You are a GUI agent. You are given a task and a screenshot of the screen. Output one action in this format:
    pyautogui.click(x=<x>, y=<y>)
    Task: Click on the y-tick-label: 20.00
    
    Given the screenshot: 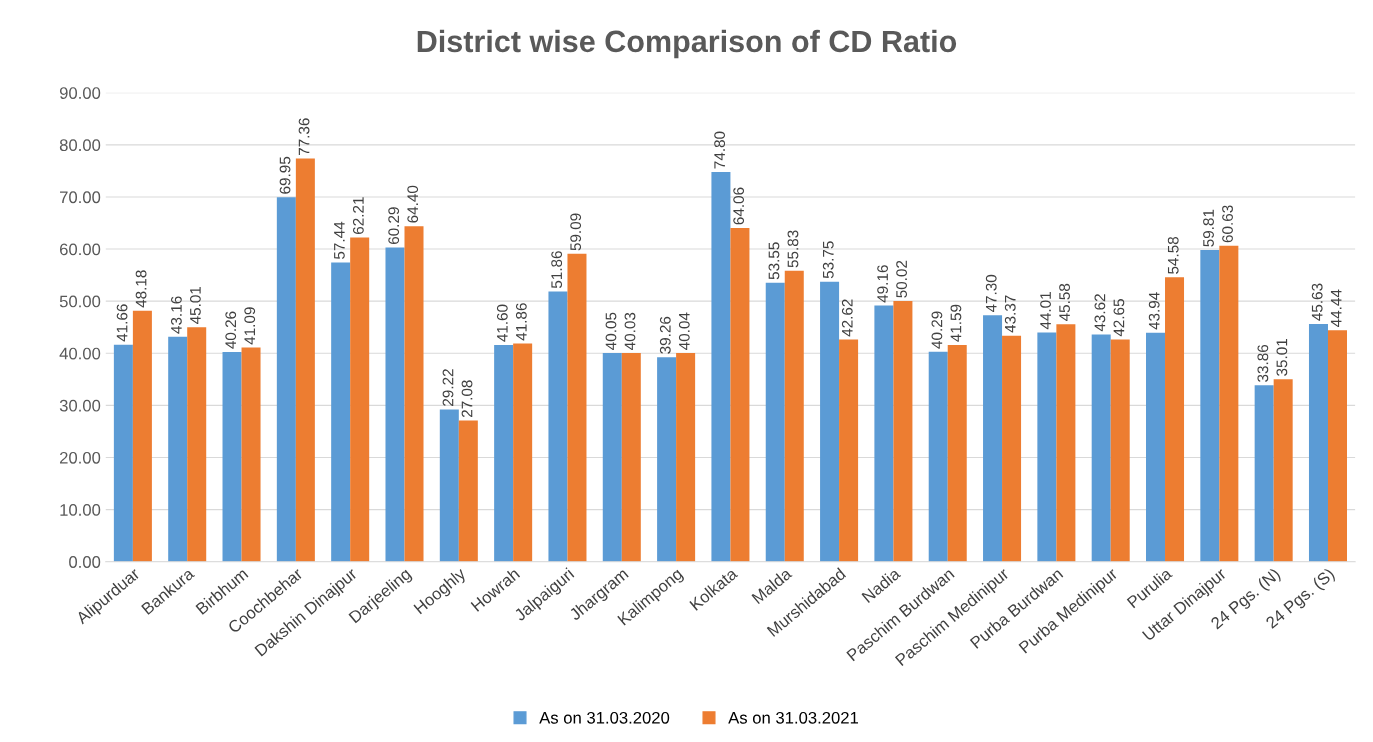 What is the action you would take?
    pyautogui.click(x=80, y=457)
    